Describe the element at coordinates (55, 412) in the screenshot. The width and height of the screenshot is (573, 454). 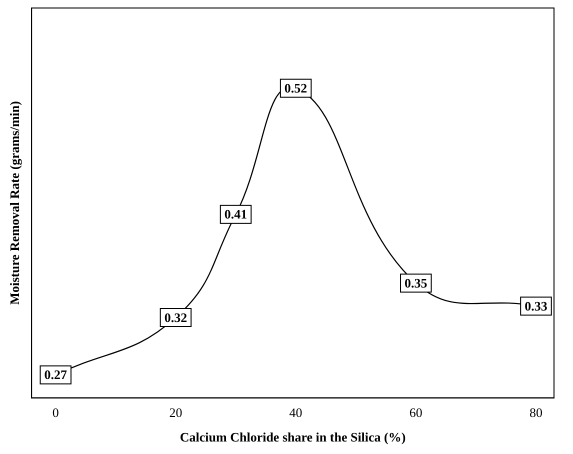
I see `x-tick-label: 0` at that location.